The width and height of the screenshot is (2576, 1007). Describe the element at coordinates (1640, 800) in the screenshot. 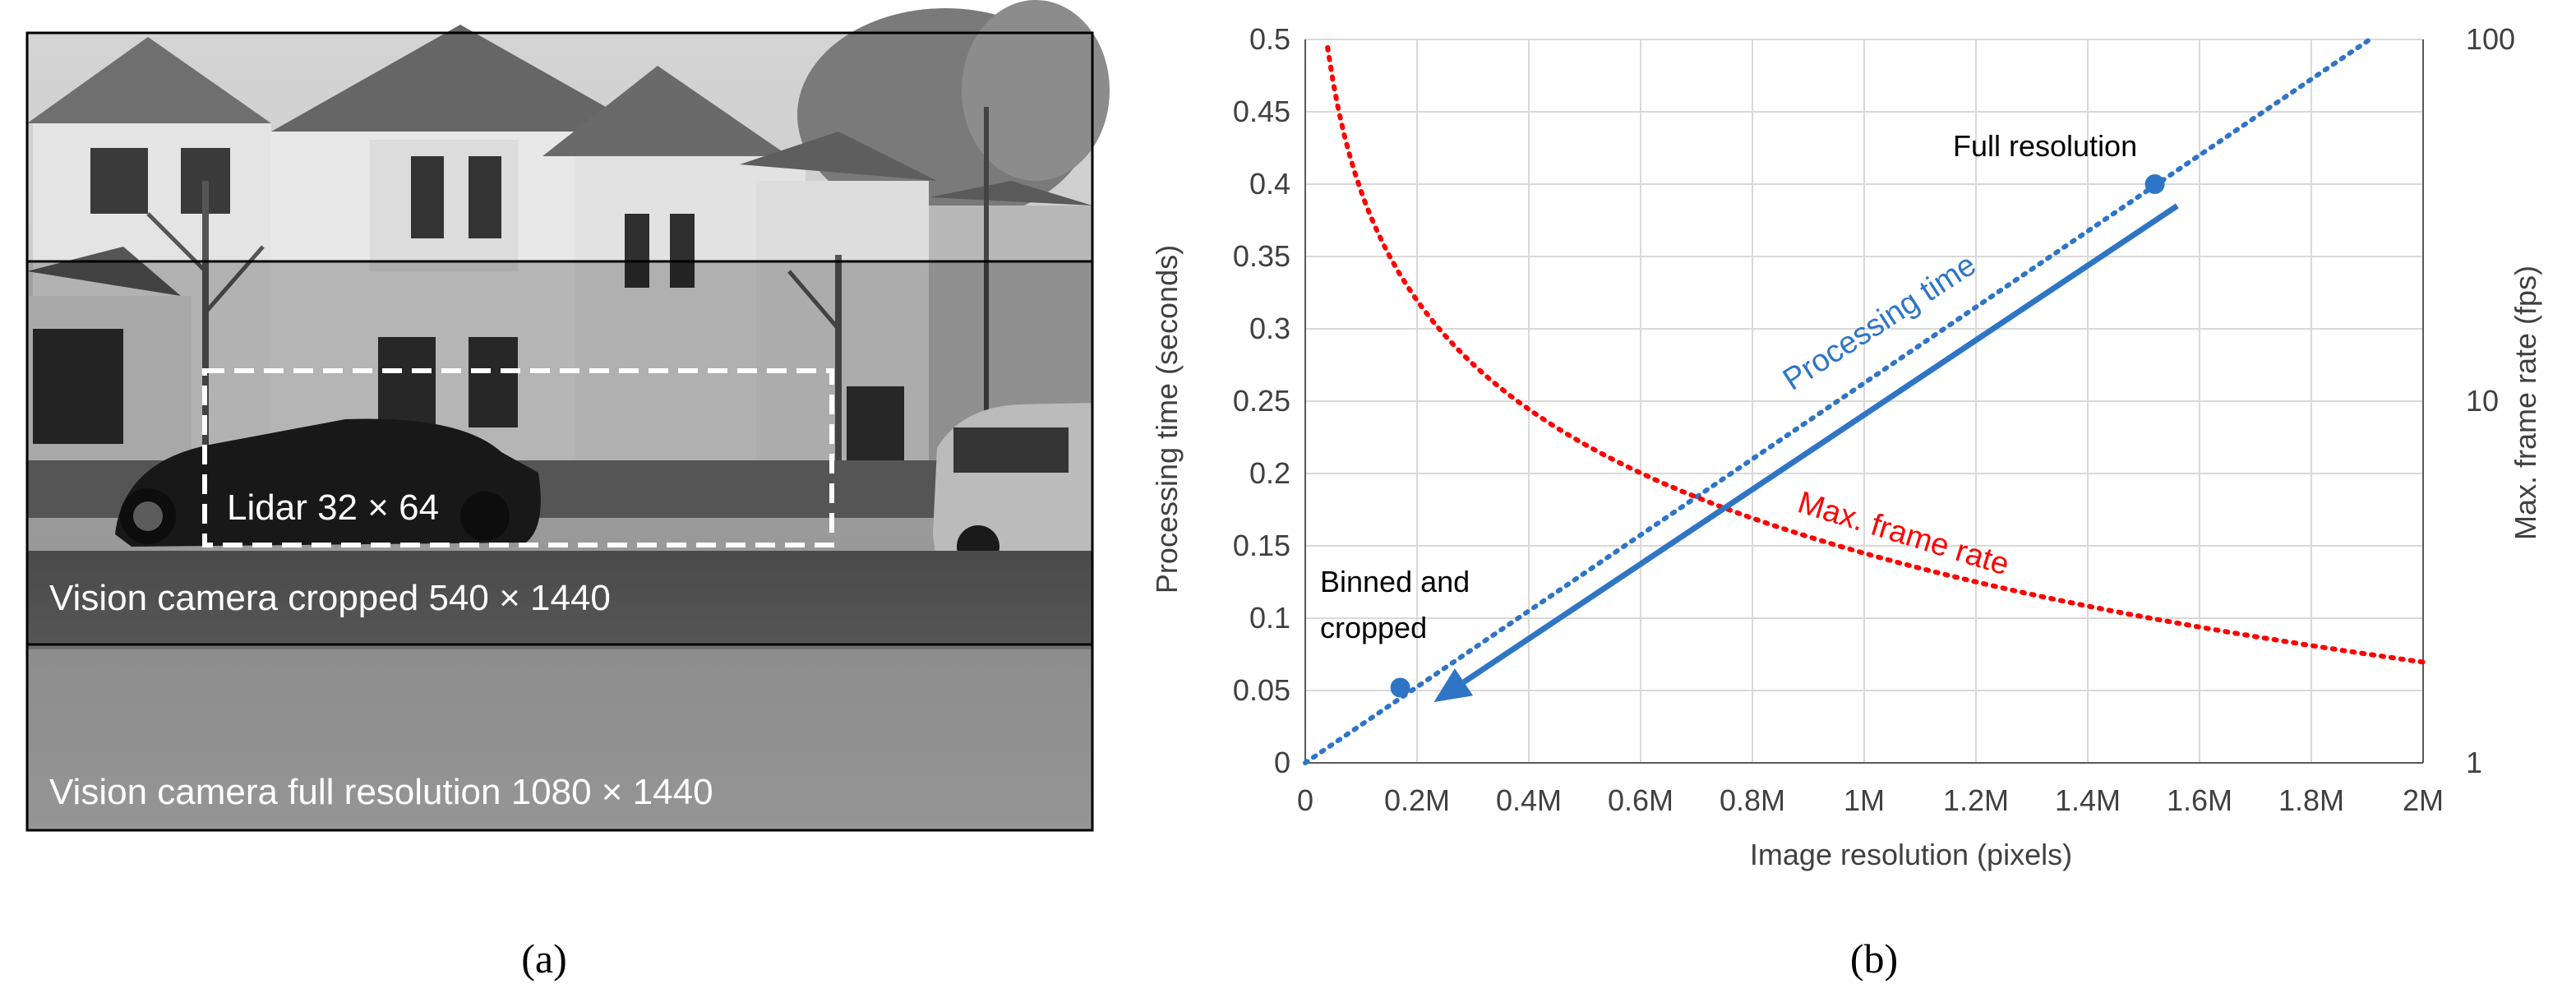

I see `x-tick-label: 0.6M` at that location.